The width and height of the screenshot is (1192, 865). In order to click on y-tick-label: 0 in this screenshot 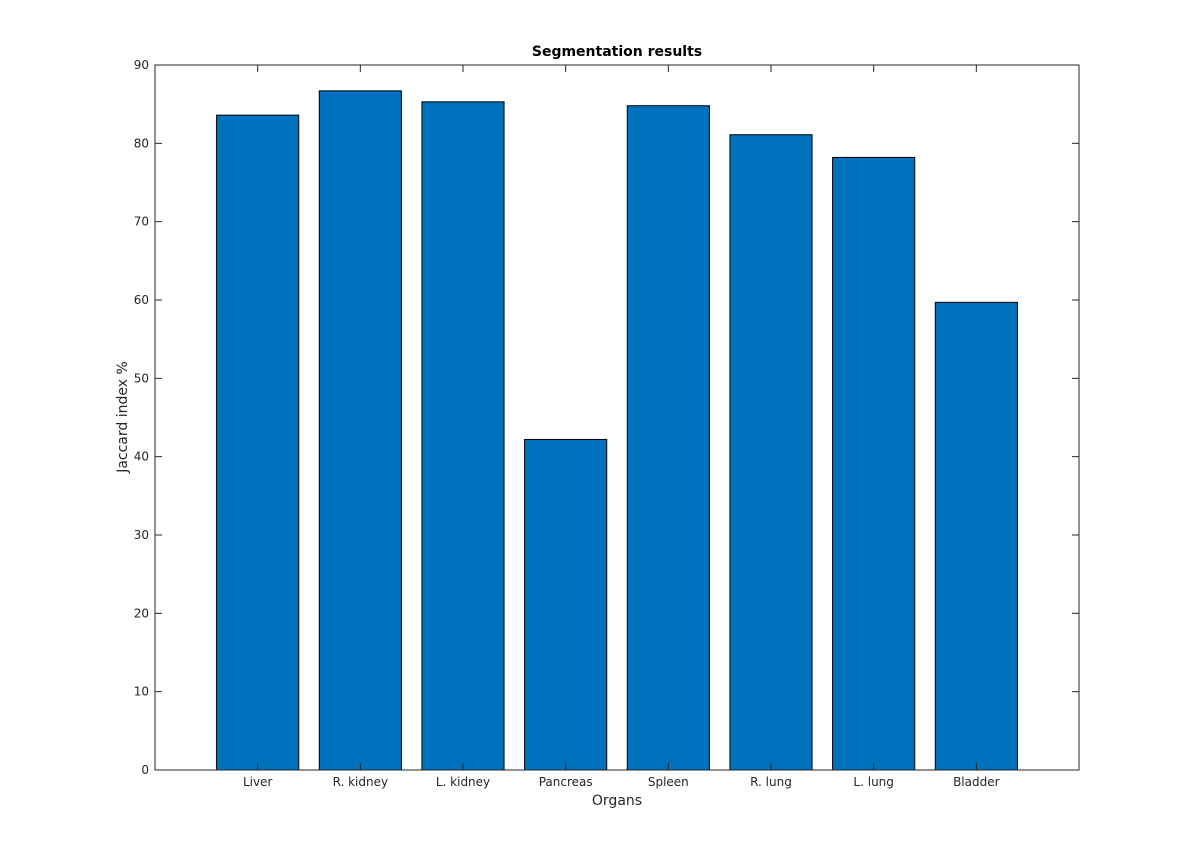, I will do `click(145, 770)`.